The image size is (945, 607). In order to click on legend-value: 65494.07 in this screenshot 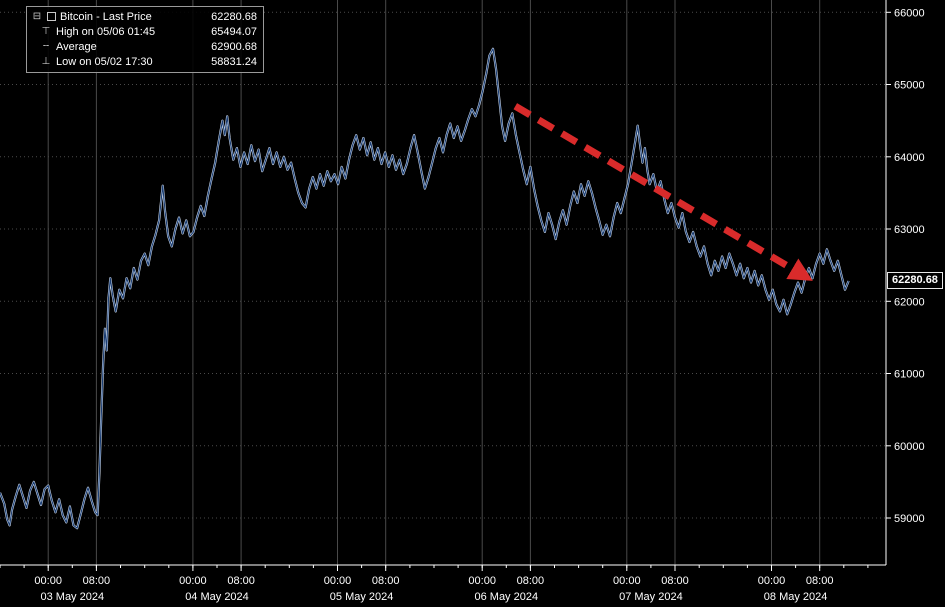, I will do `click(234, 31)`.